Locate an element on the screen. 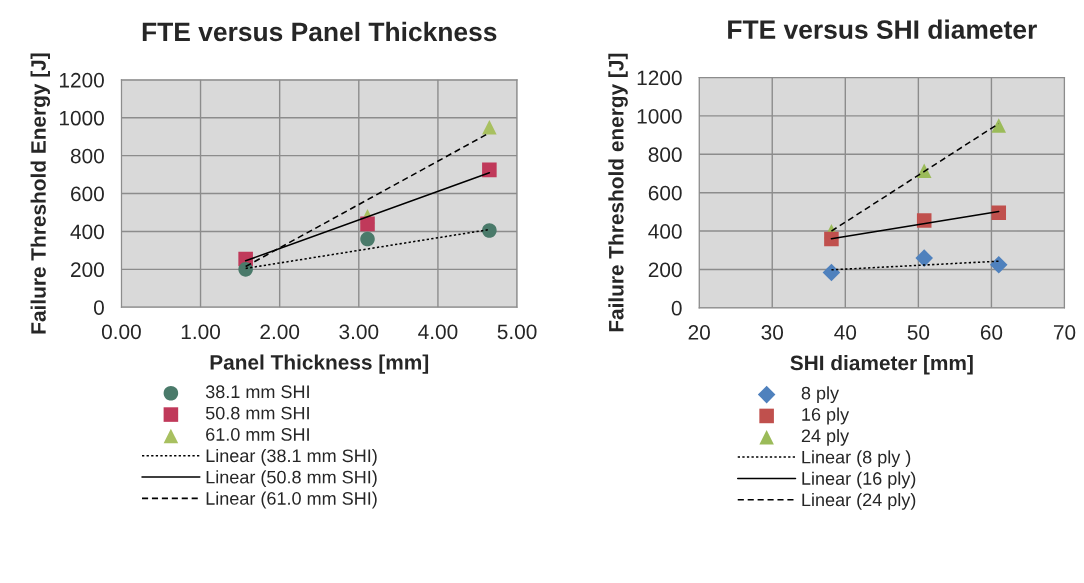 The image size is (1084, 583). chart-title: FTE versus Panel Thickness is located at coordinates (319, 31).